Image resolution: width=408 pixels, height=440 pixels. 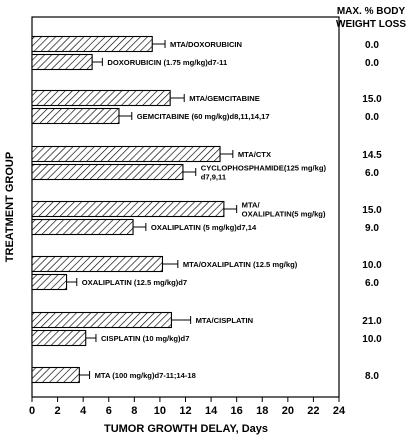 What do you see at coordinates (205, 282) in the screenshot?
I see `bar-group: OXALIPLATIN (12.5 mg/kg)d7 6.0` at bounding box center [205, 282].